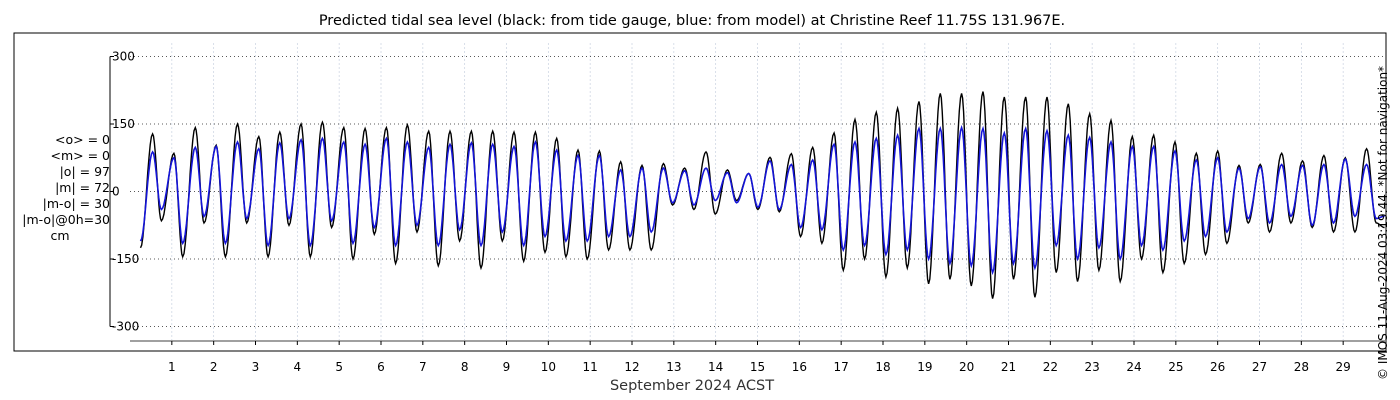 Image resolution: width=1400 pixels, height=400 pixels. What do you see at coordinates (82, 187) in the screenshot?
I see `stat-abs-model: |m| = 72` at bounding box center [82, 187].